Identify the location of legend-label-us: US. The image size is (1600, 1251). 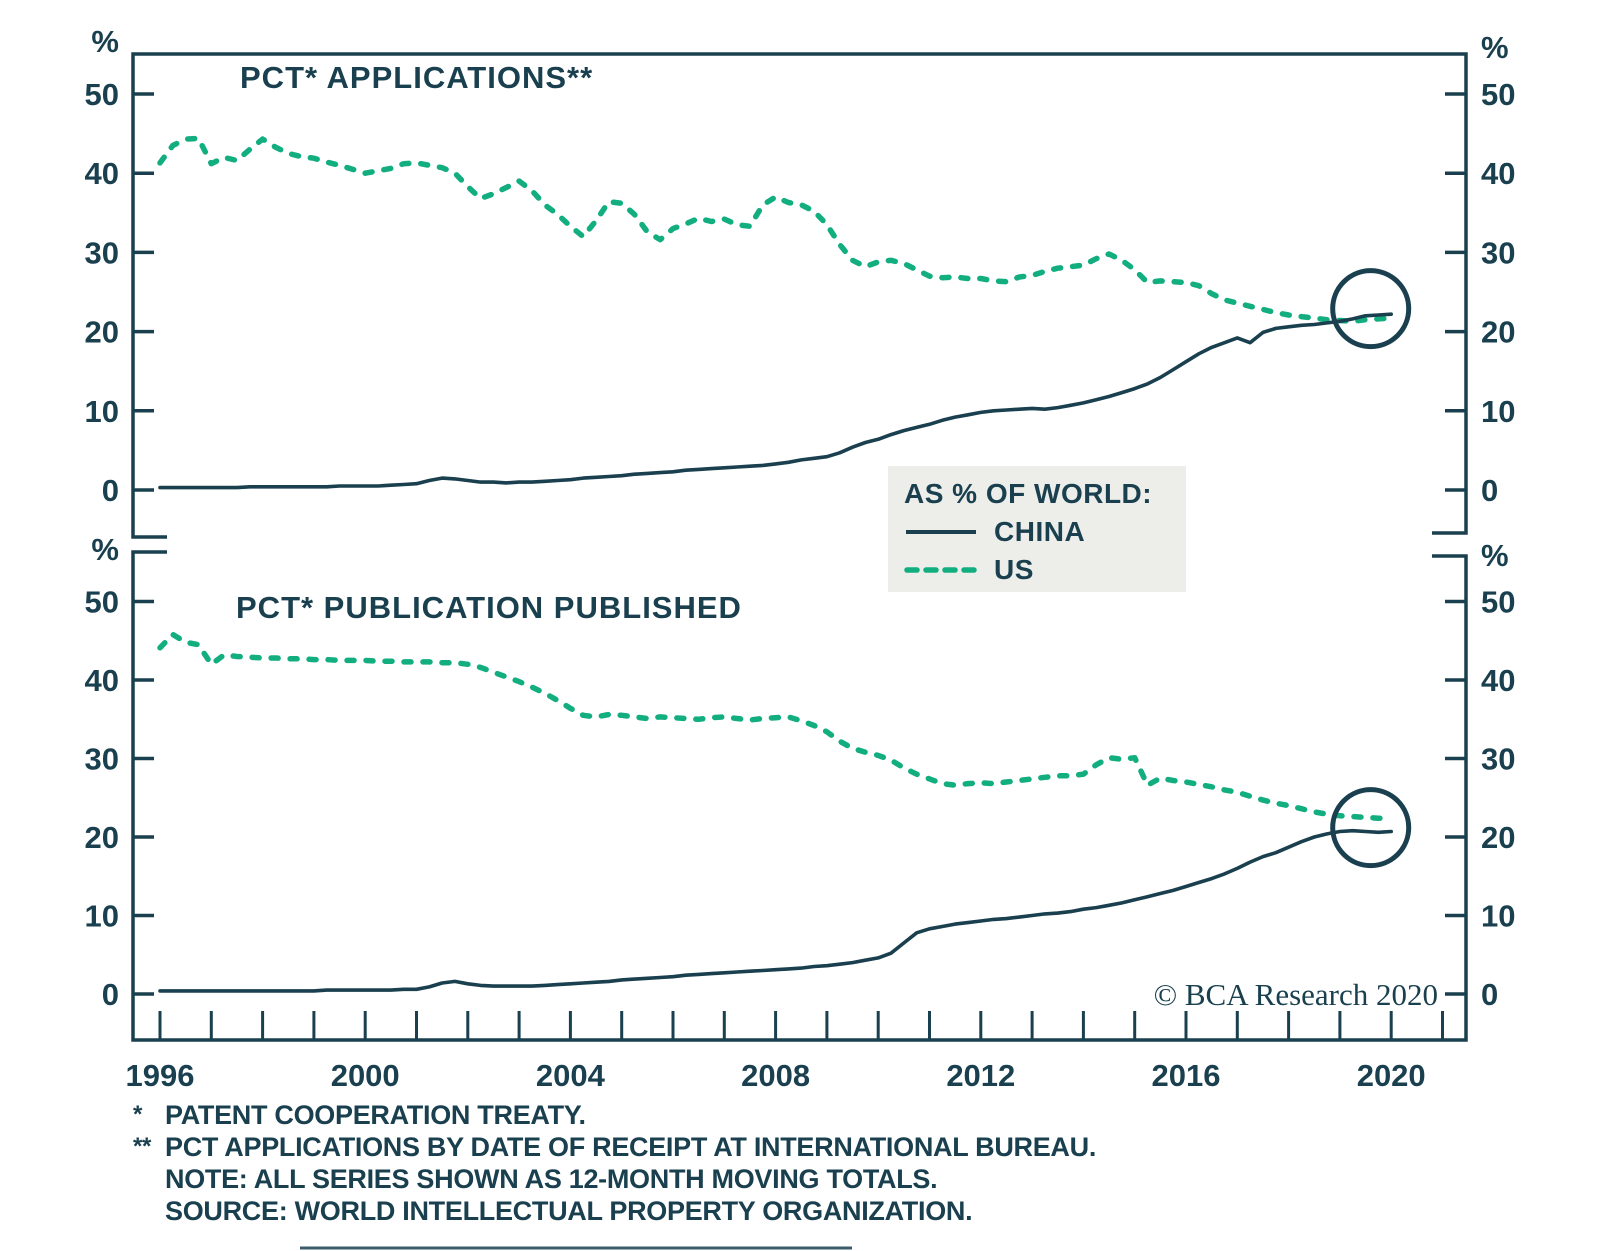
(1014, 569).